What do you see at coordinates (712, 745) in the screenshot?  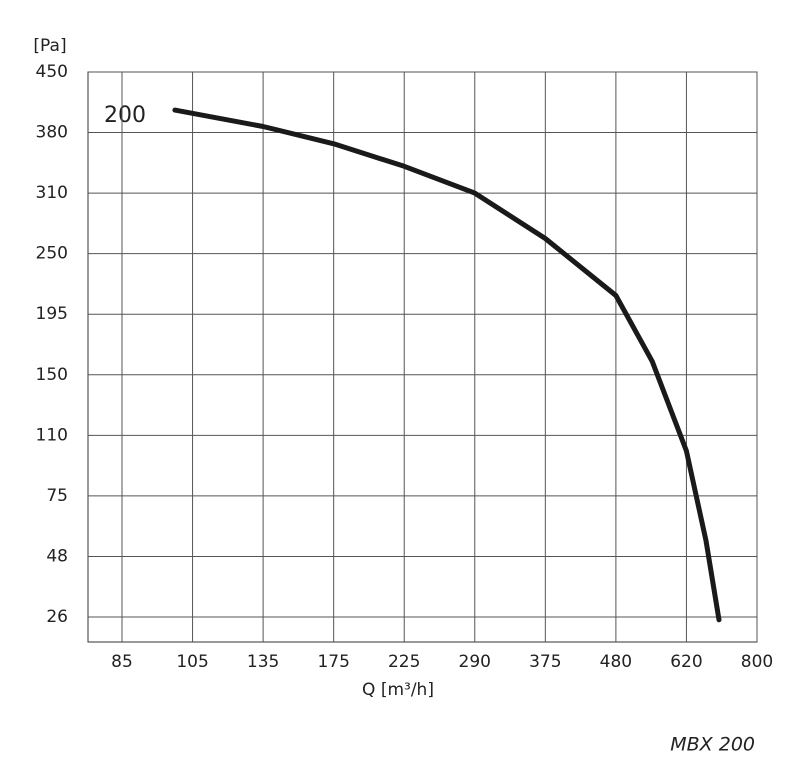 I see `footer: MBX 200` at bounding box center [712, 745].